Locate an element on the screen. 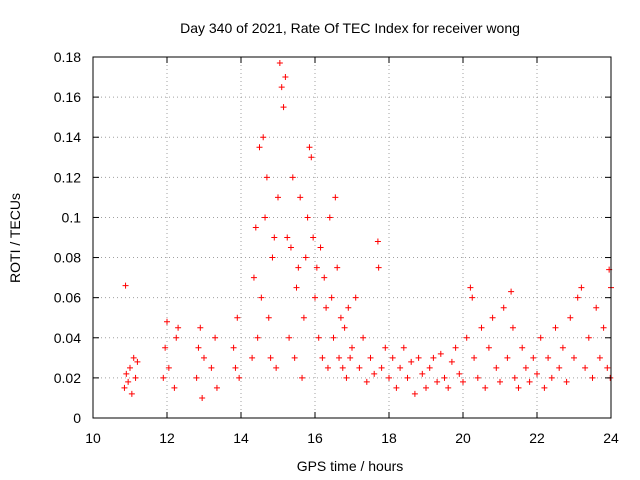 This screenshot has height=480, width=640. x-tick-label: 22 is located at coordinates (537, 438).